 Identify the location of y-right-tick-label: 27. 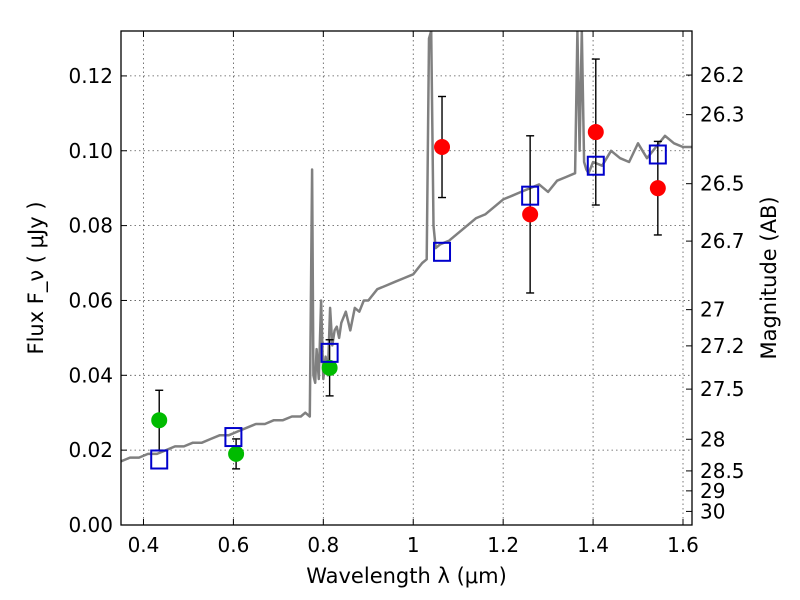
(712, 310).